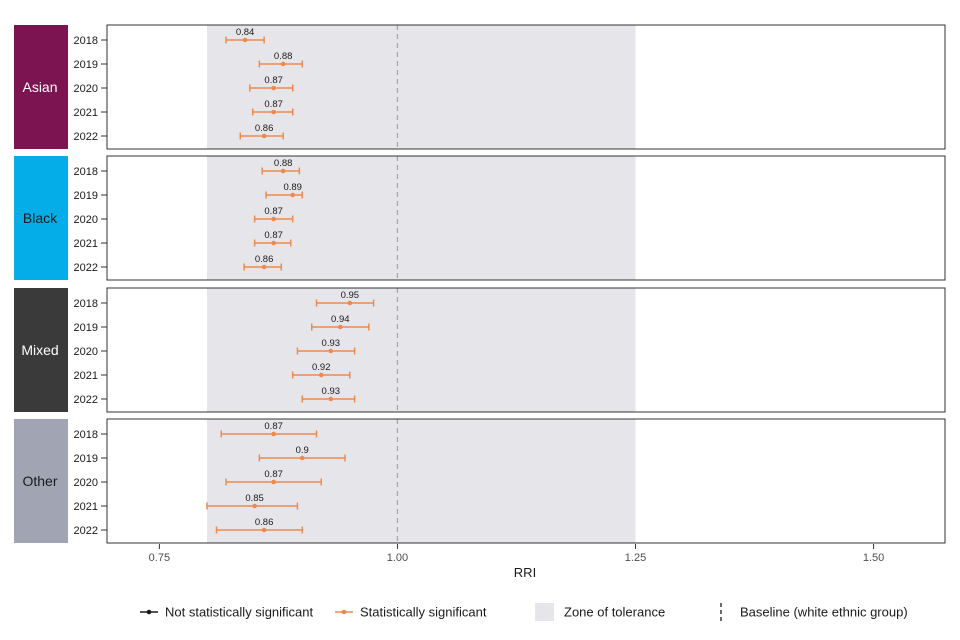 Image resolution: width=960 pixels, height=640 pixels. I want to click on strip-black, so click(41, 218).